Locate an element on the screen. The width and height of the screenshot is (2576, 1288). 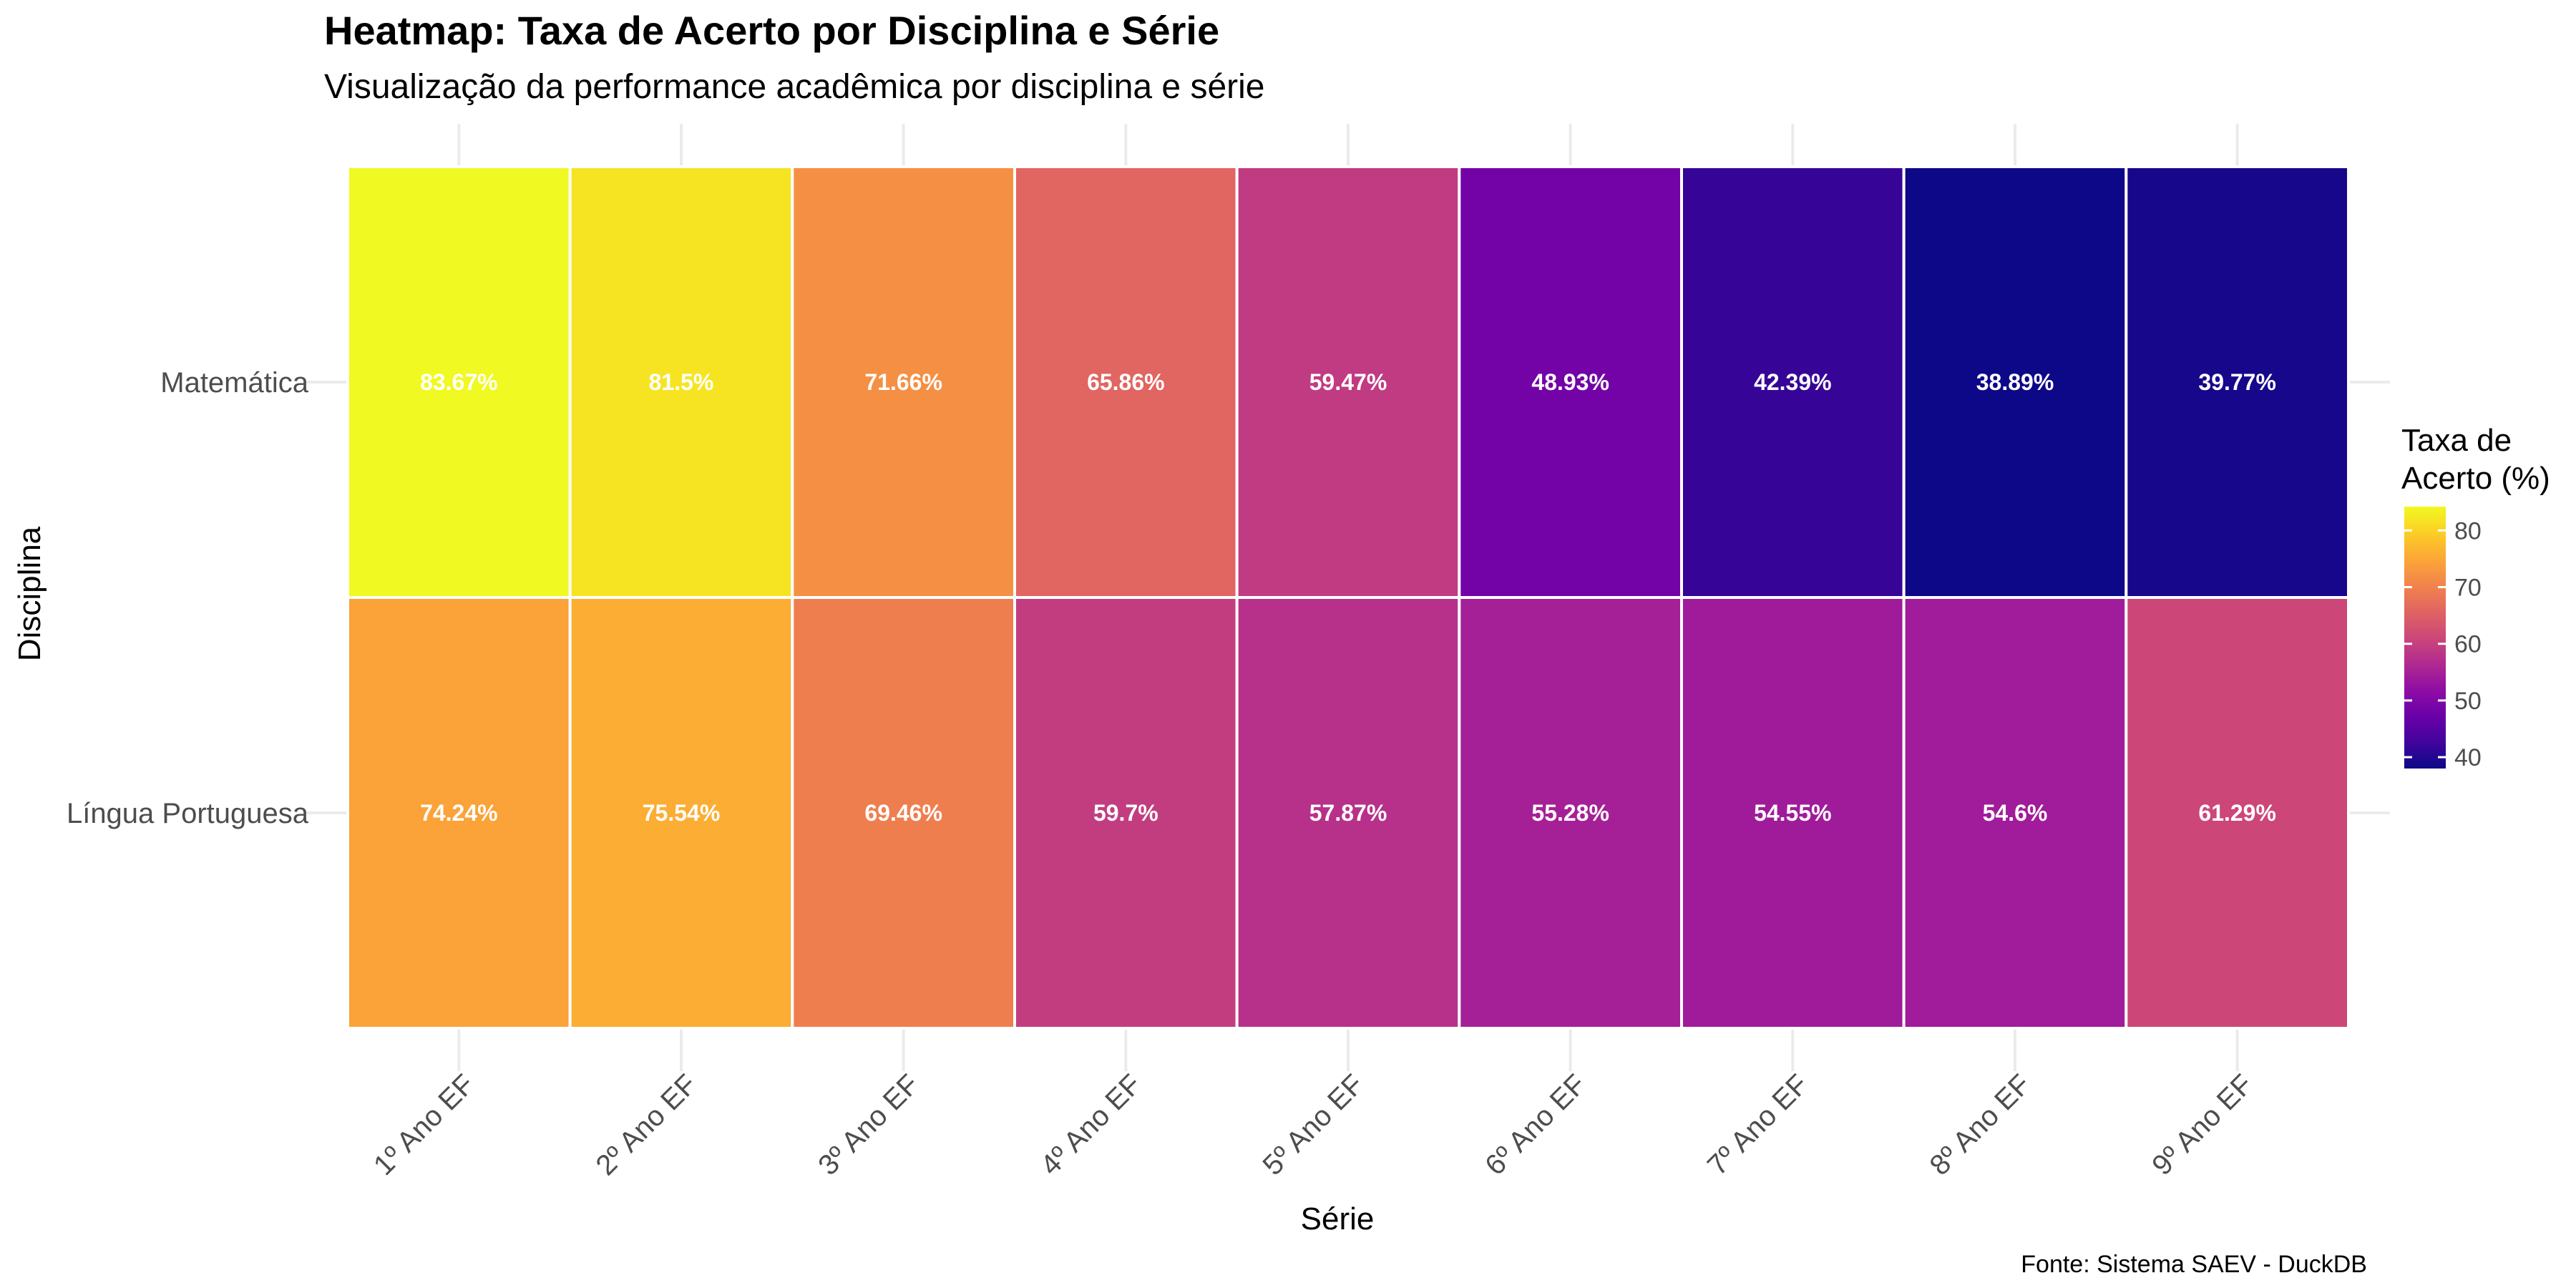
x-tick-label: 2º Ano EF is located at coordinates (646, 1124).